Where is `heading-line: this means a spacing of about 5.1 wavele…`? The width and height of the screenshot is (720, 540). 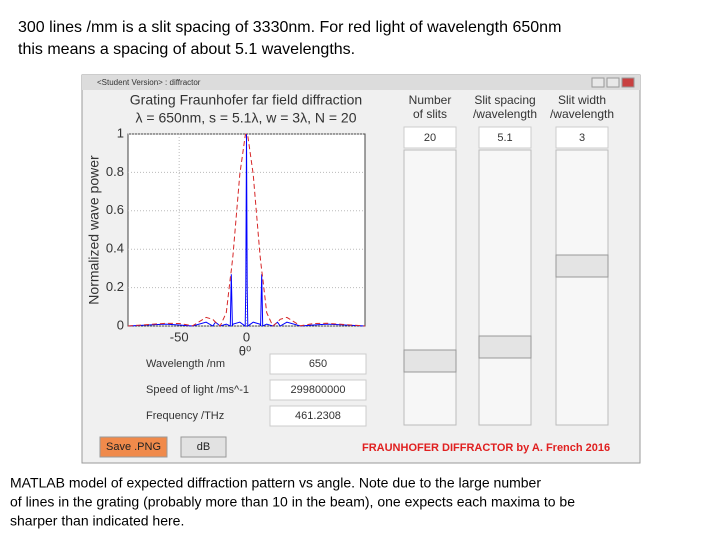
heading-line: this means a spacing of about 5.1 wavele… is located at coordinates (186, 49).